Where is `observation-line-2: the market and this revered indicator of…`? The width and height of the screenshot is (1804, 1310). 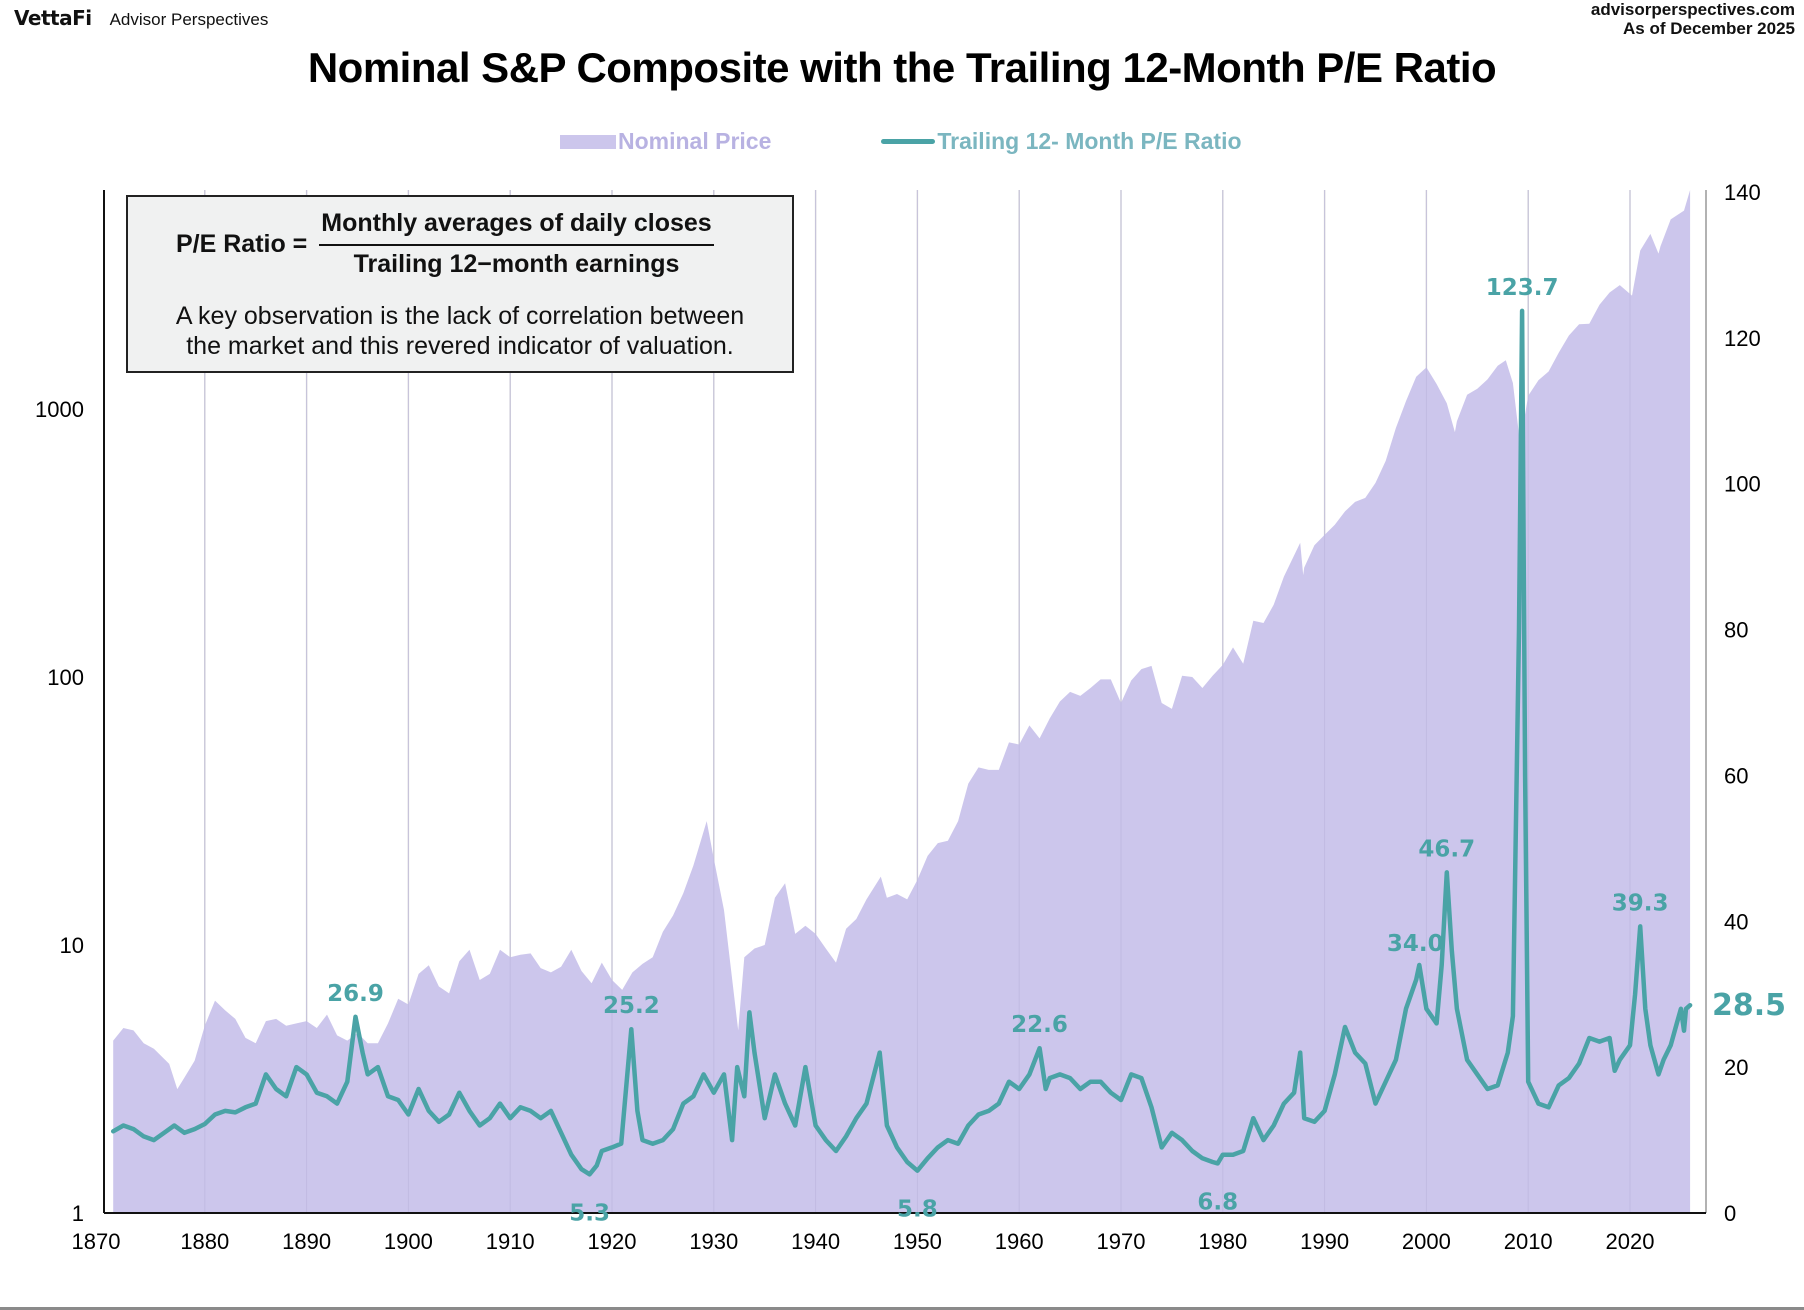 observation-line-2: the market and this revered indicator of… is located at coordinates (460, 346).